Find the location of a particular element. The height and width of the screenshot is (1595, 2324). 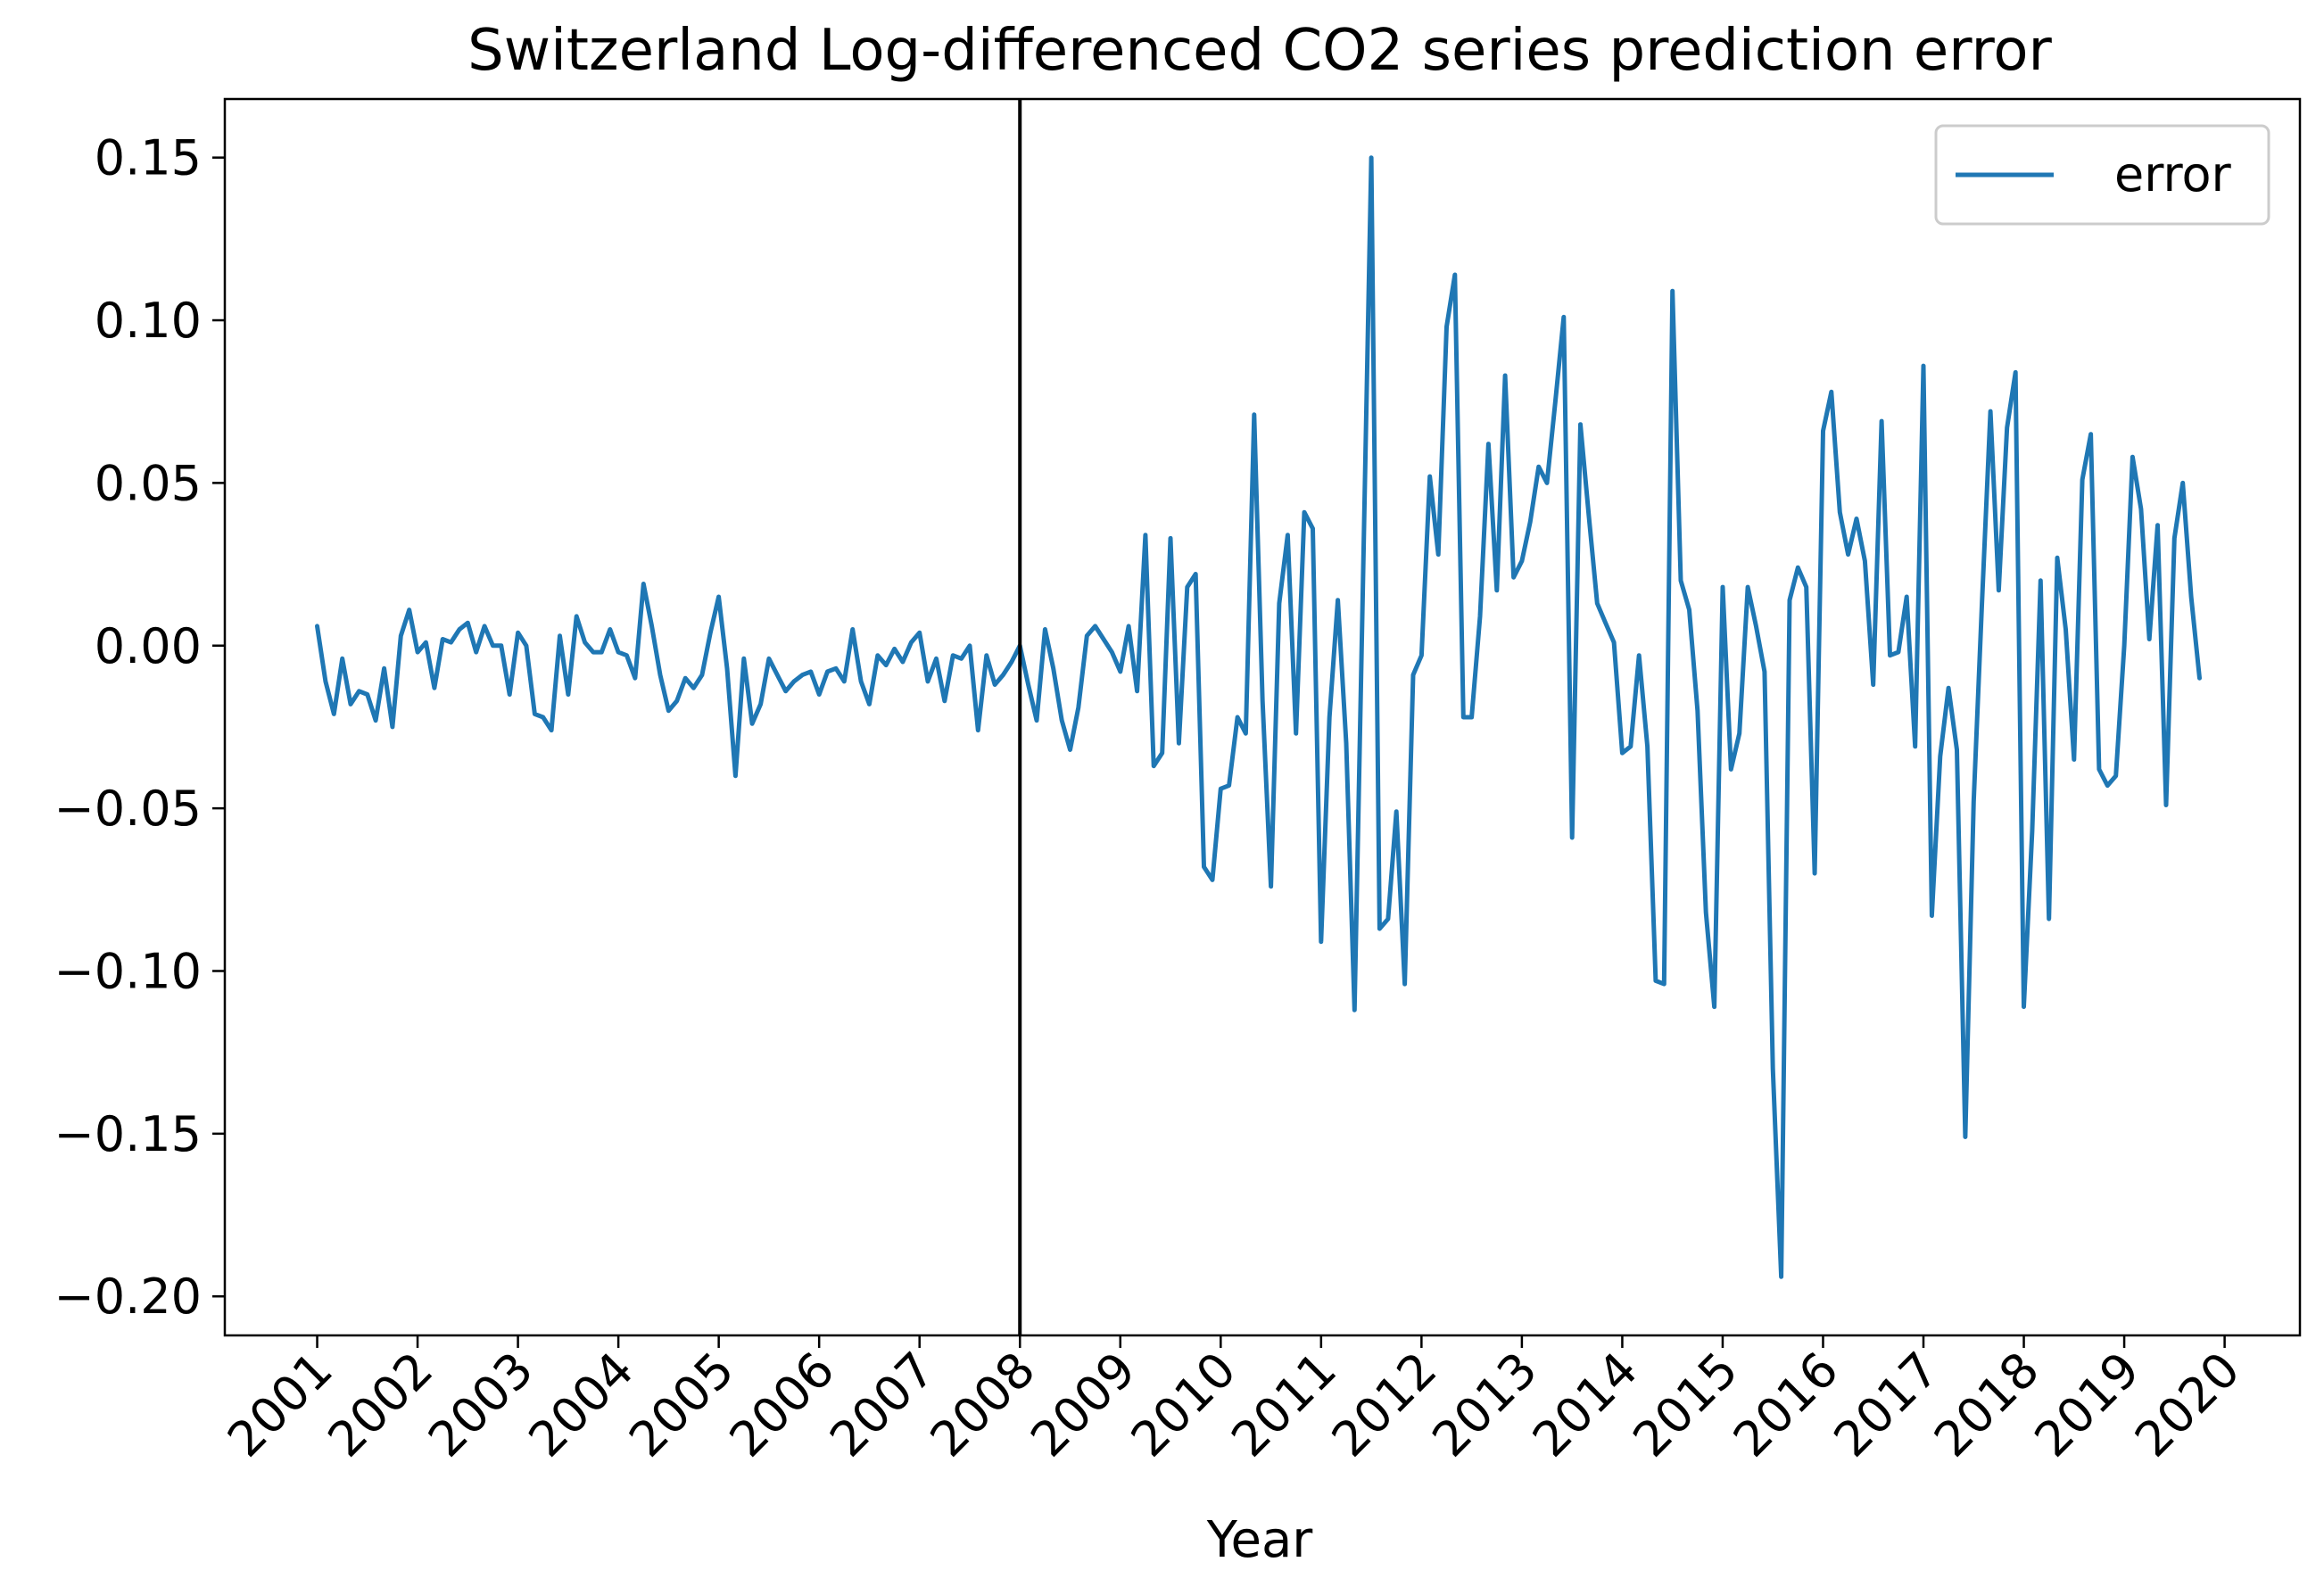

x-axis-label: Year is located at coordinates (1260, 1540).